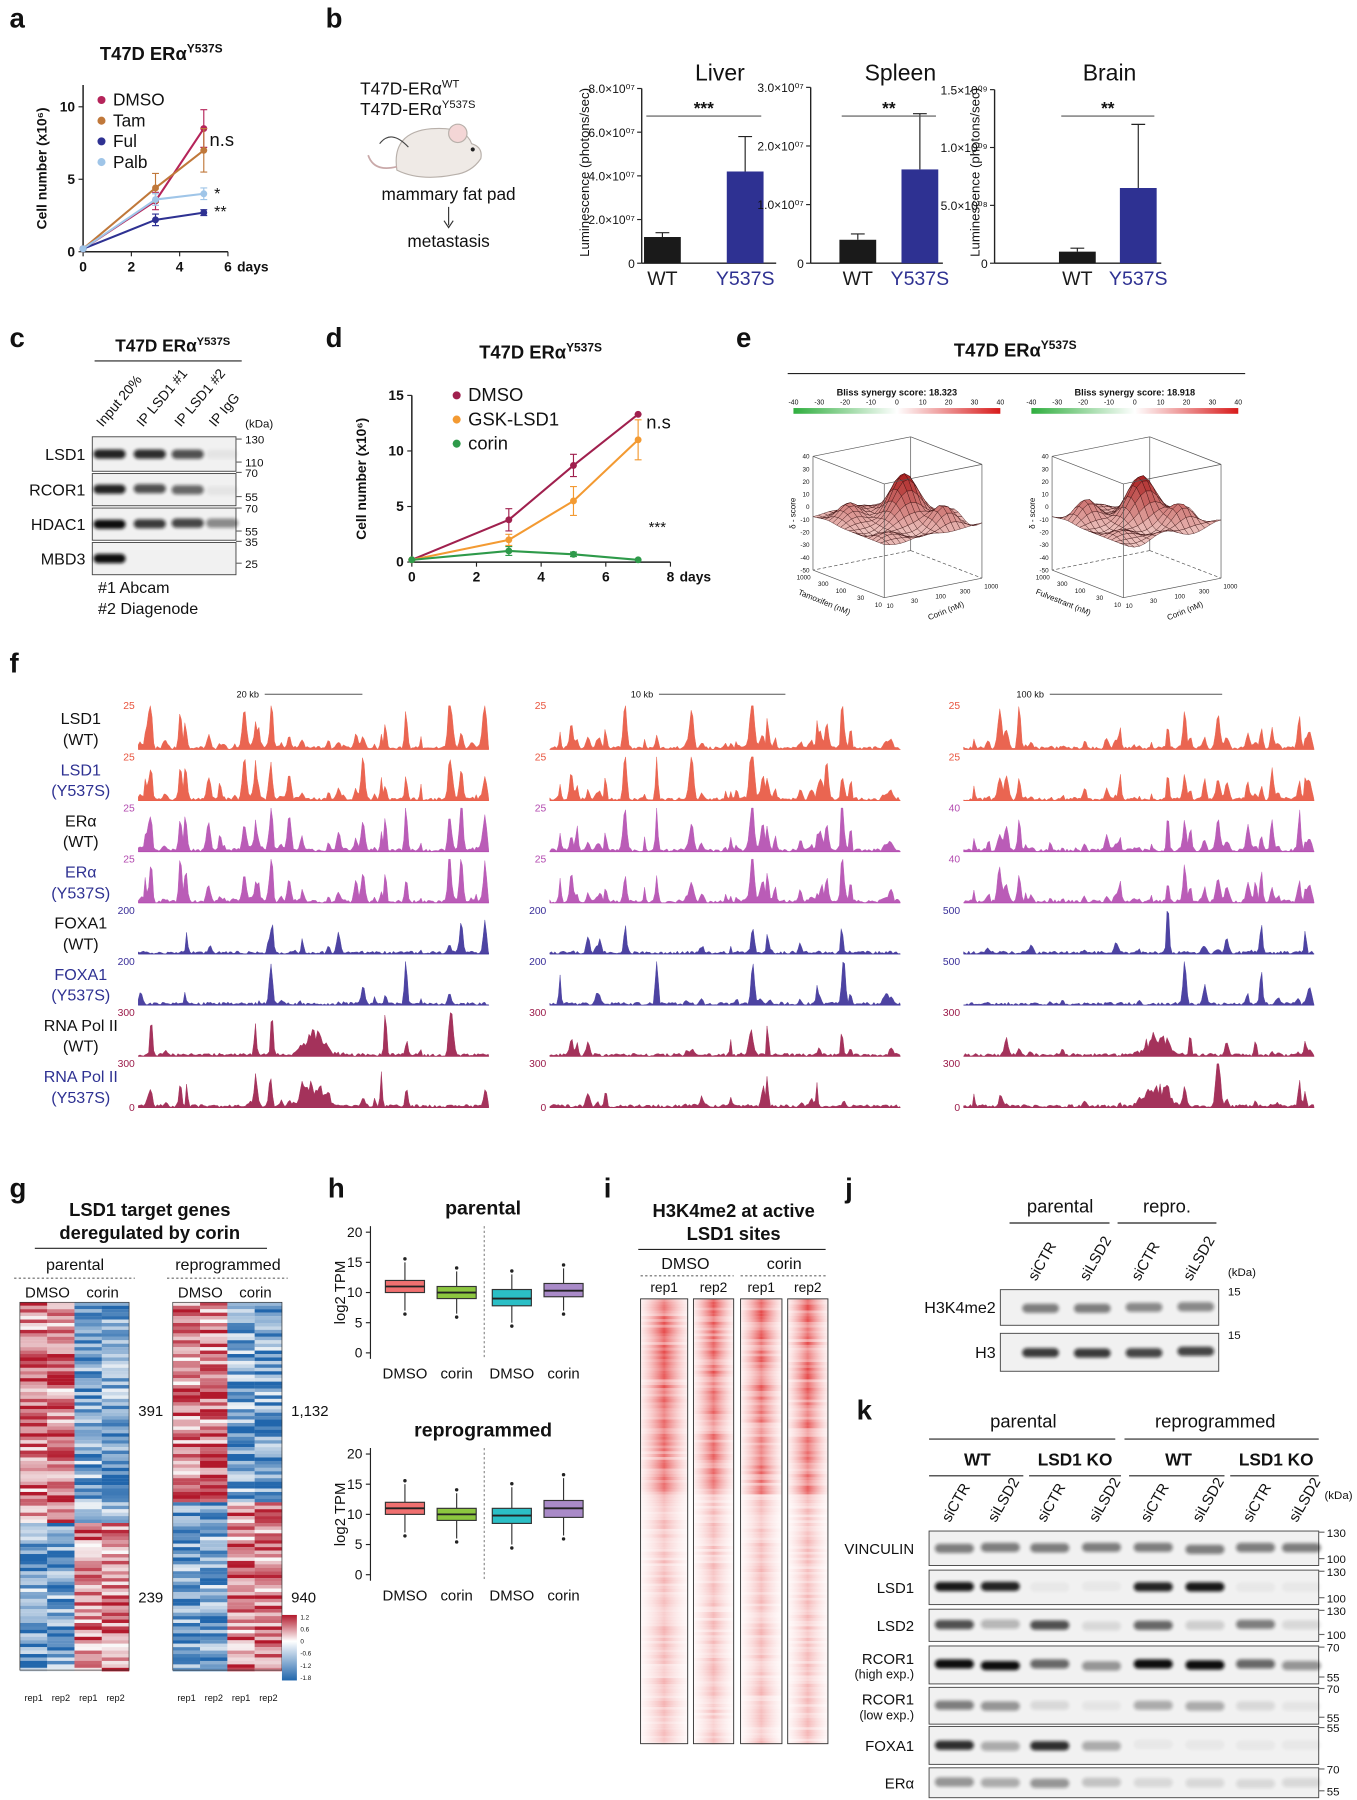 The height and width of the screenshot is (1800, 1357). Describe the element at coordinates (1080, 591) in the screenshot. I see `dose-tick-label: 100` at that location.